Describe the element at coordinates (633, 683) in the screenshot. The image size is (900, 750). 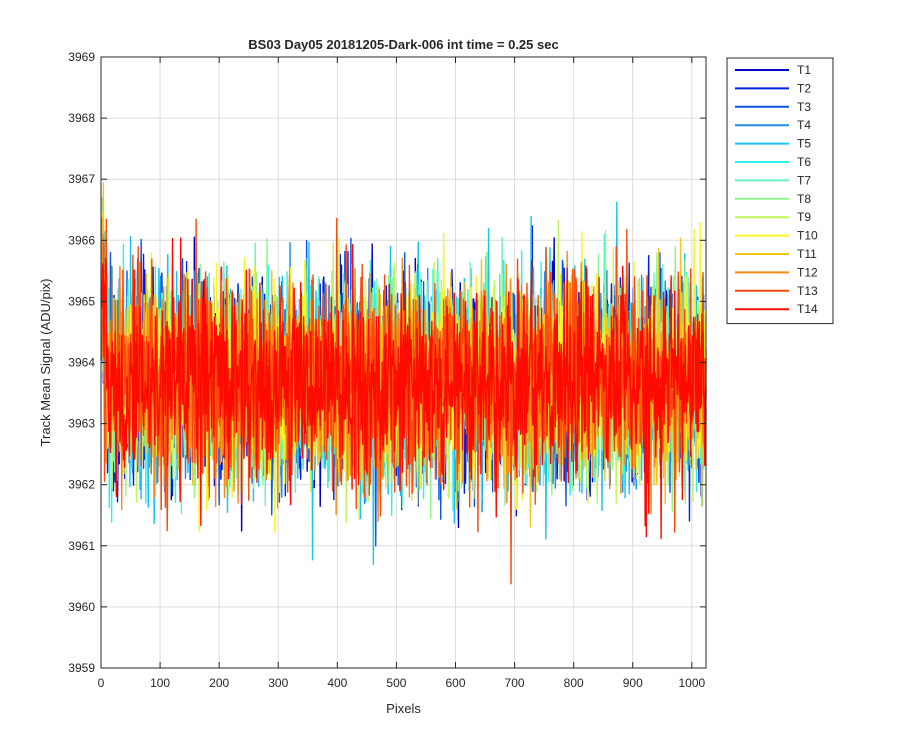
I see `x-tick-label: 900` at that location.